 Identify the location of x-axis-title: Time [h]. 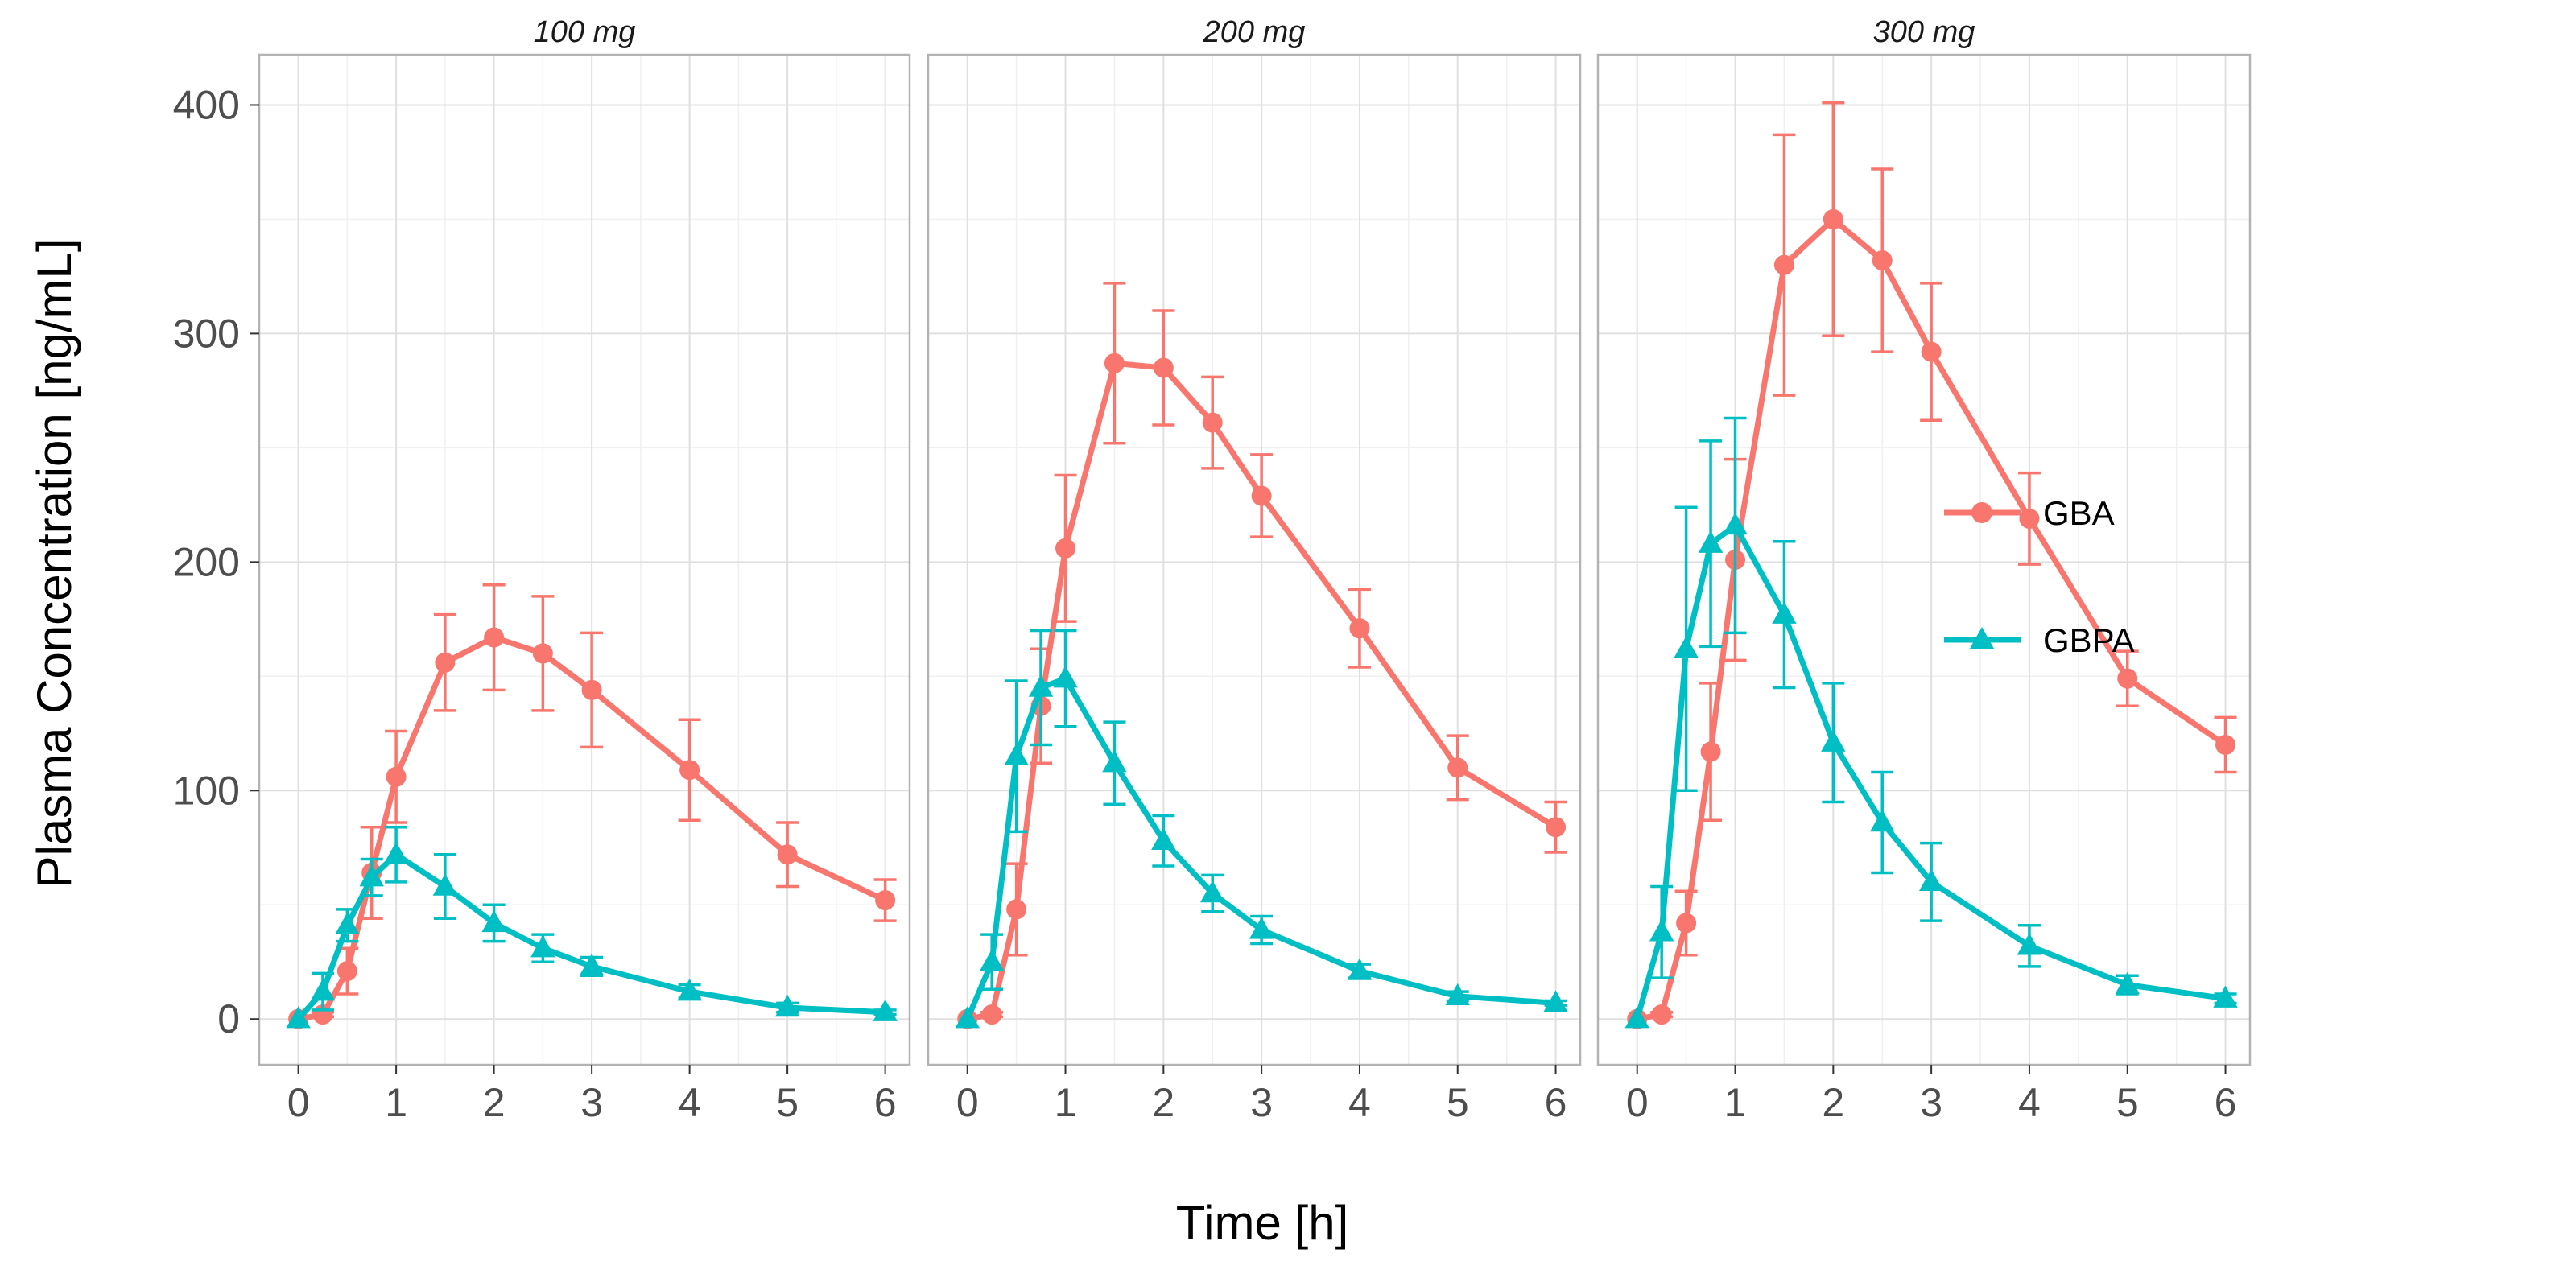
(1262, 1223).